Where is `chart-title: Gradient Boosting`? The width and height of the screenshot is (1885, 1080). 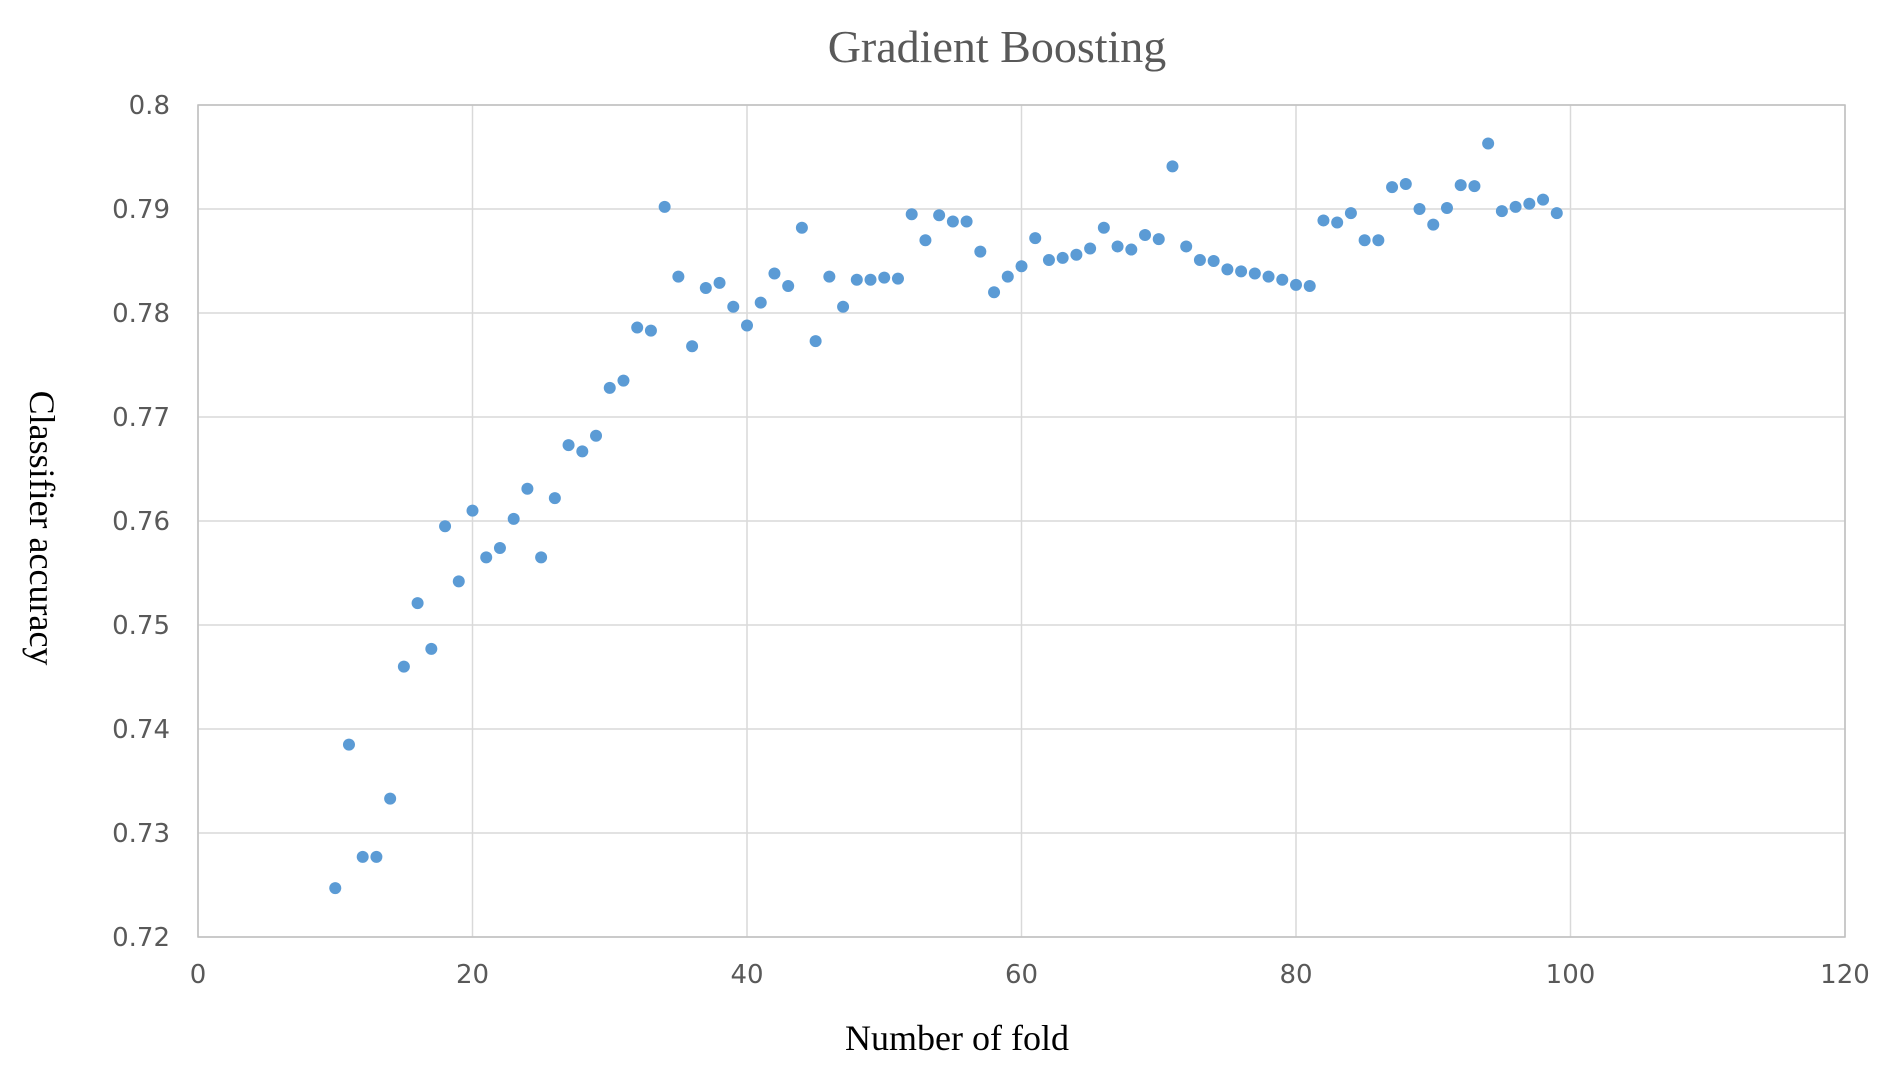 chart-title: Gradient Boosting is located at coordinates (997, 46).